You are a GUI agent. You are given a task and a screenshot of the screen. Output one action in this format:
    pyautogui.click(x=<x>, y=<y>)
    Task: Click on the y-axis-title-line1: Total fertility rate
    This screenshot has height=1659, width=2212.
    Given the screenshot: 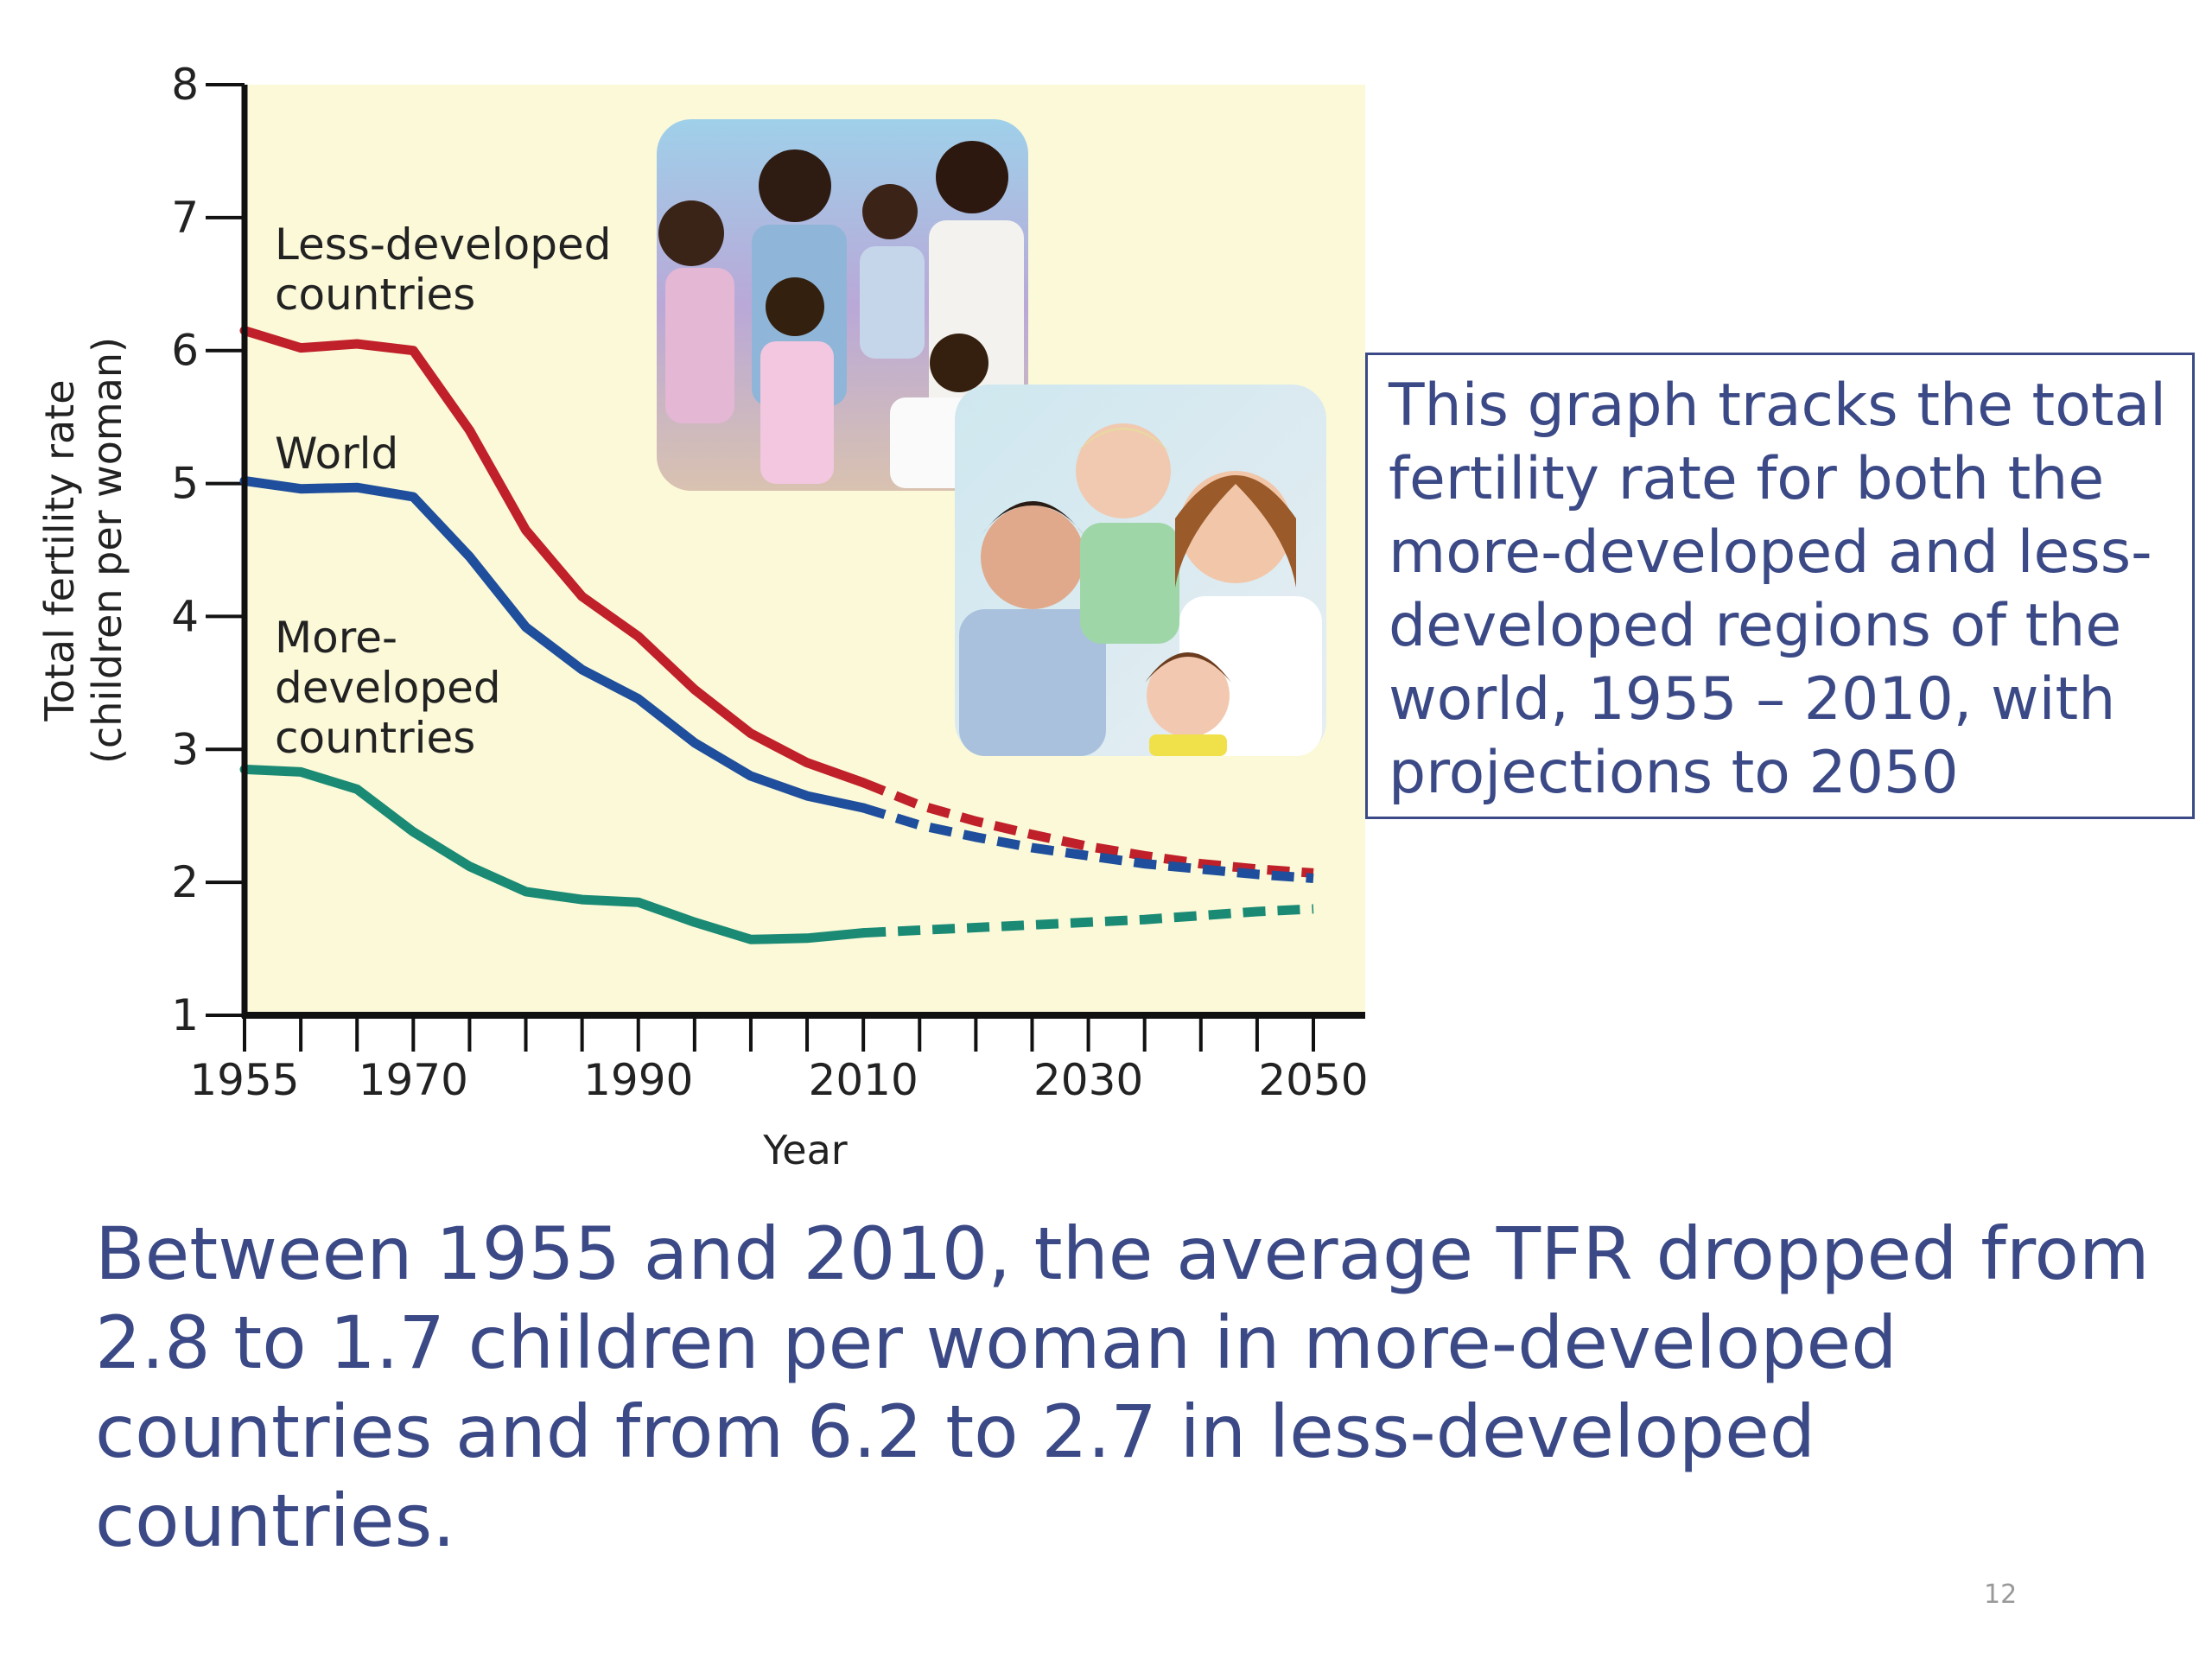 What is the action you would take?
    pyautogui.click(x=59, y=550)
    